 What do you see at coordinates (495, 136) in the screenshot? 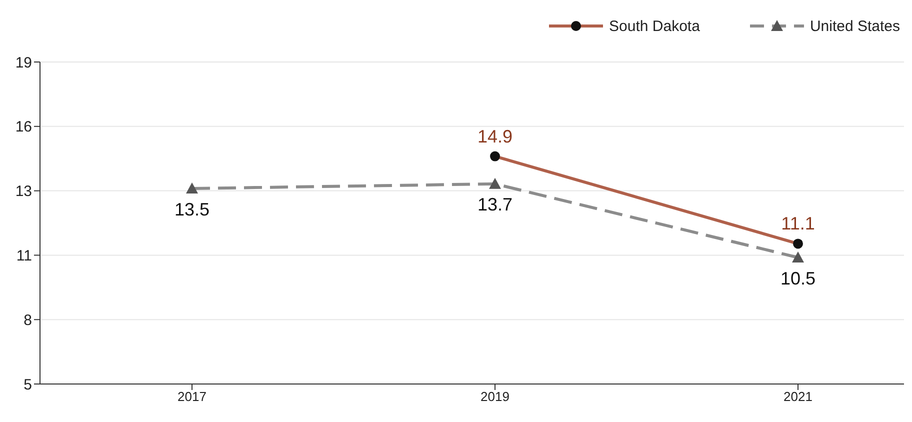
I see `data-label: 14.9` at bounding box center [495, 136].